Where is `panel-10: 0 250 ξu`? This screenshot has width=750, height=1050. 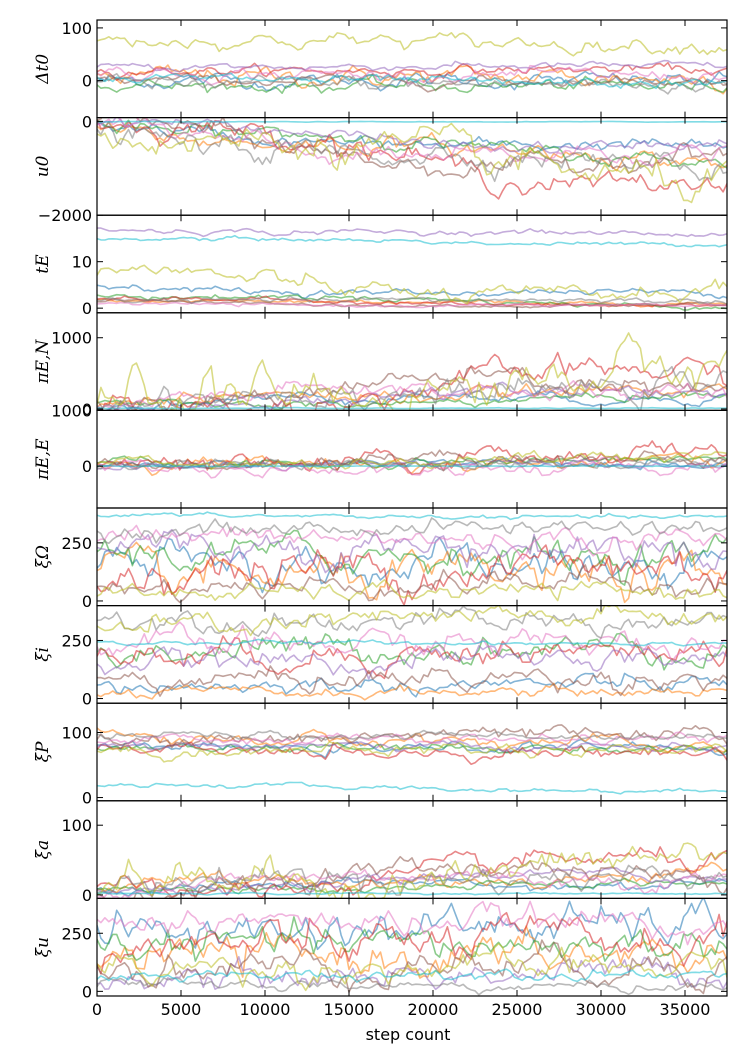
panel-10: 0 250 ξu is located at coordinates (380, 949).